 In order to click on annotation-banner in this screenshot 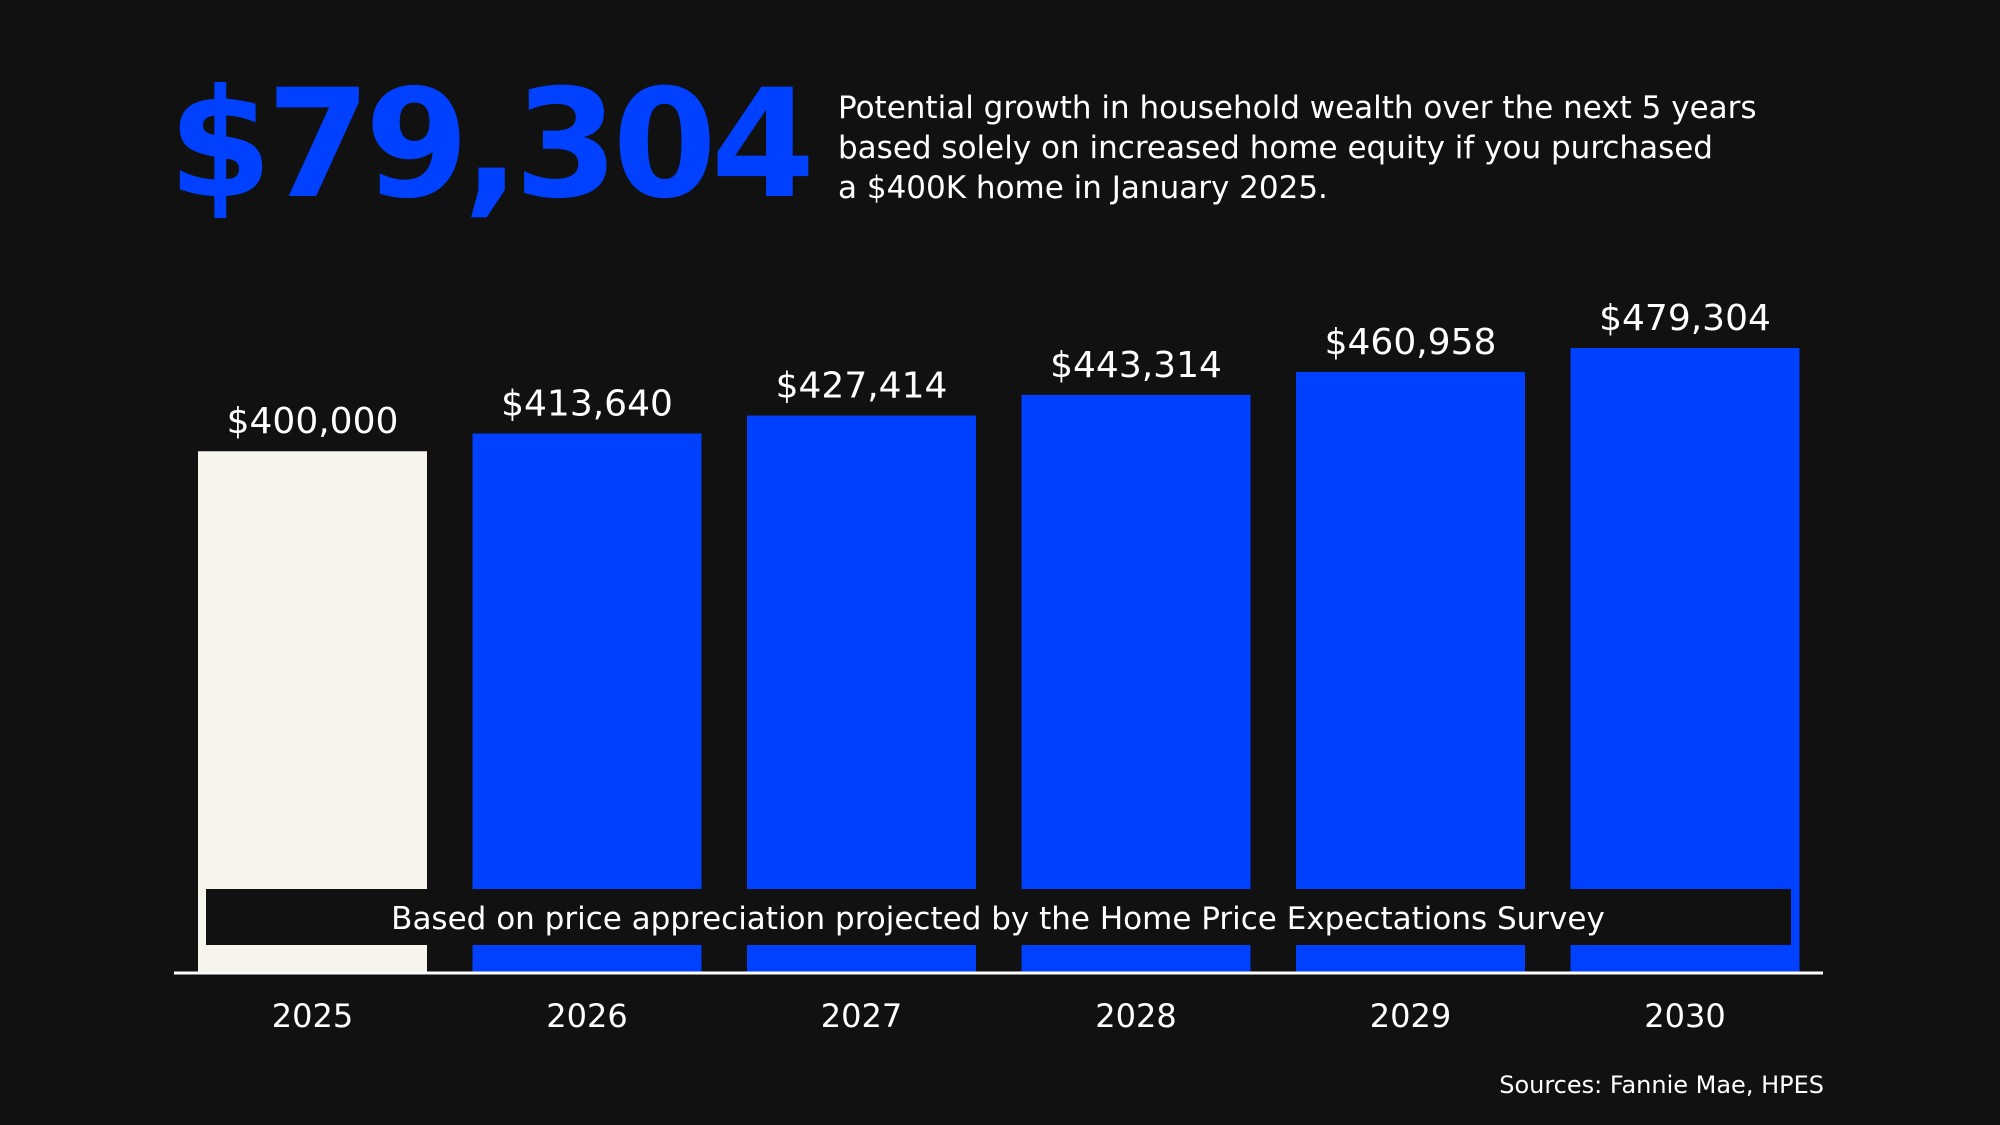, I will do `click(998, 917)`.